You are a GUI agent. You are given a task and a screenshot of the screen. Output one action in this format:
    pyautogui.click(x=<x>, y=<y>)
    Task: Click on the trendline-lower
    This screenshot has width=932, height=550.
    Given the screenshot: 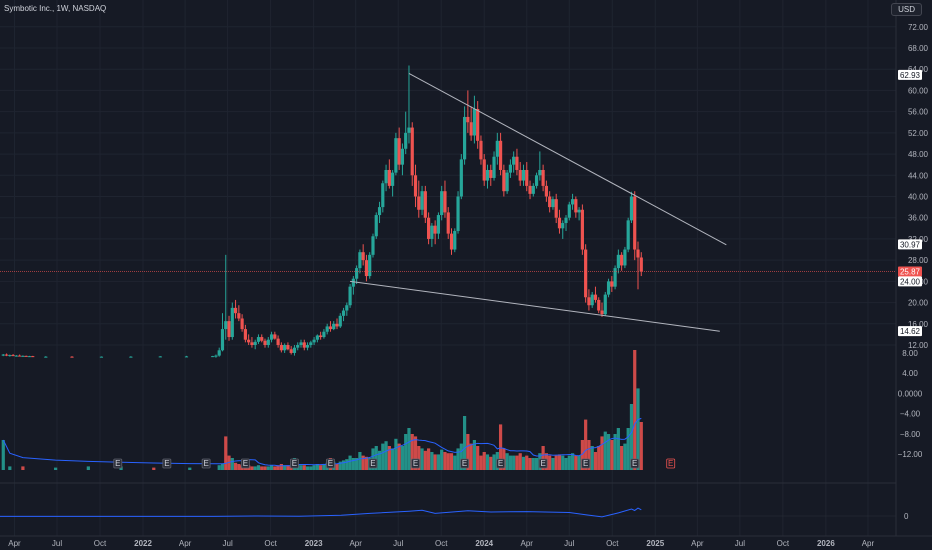 What is the action you would take?
    pyautogui.click(x=535, y=306)
    